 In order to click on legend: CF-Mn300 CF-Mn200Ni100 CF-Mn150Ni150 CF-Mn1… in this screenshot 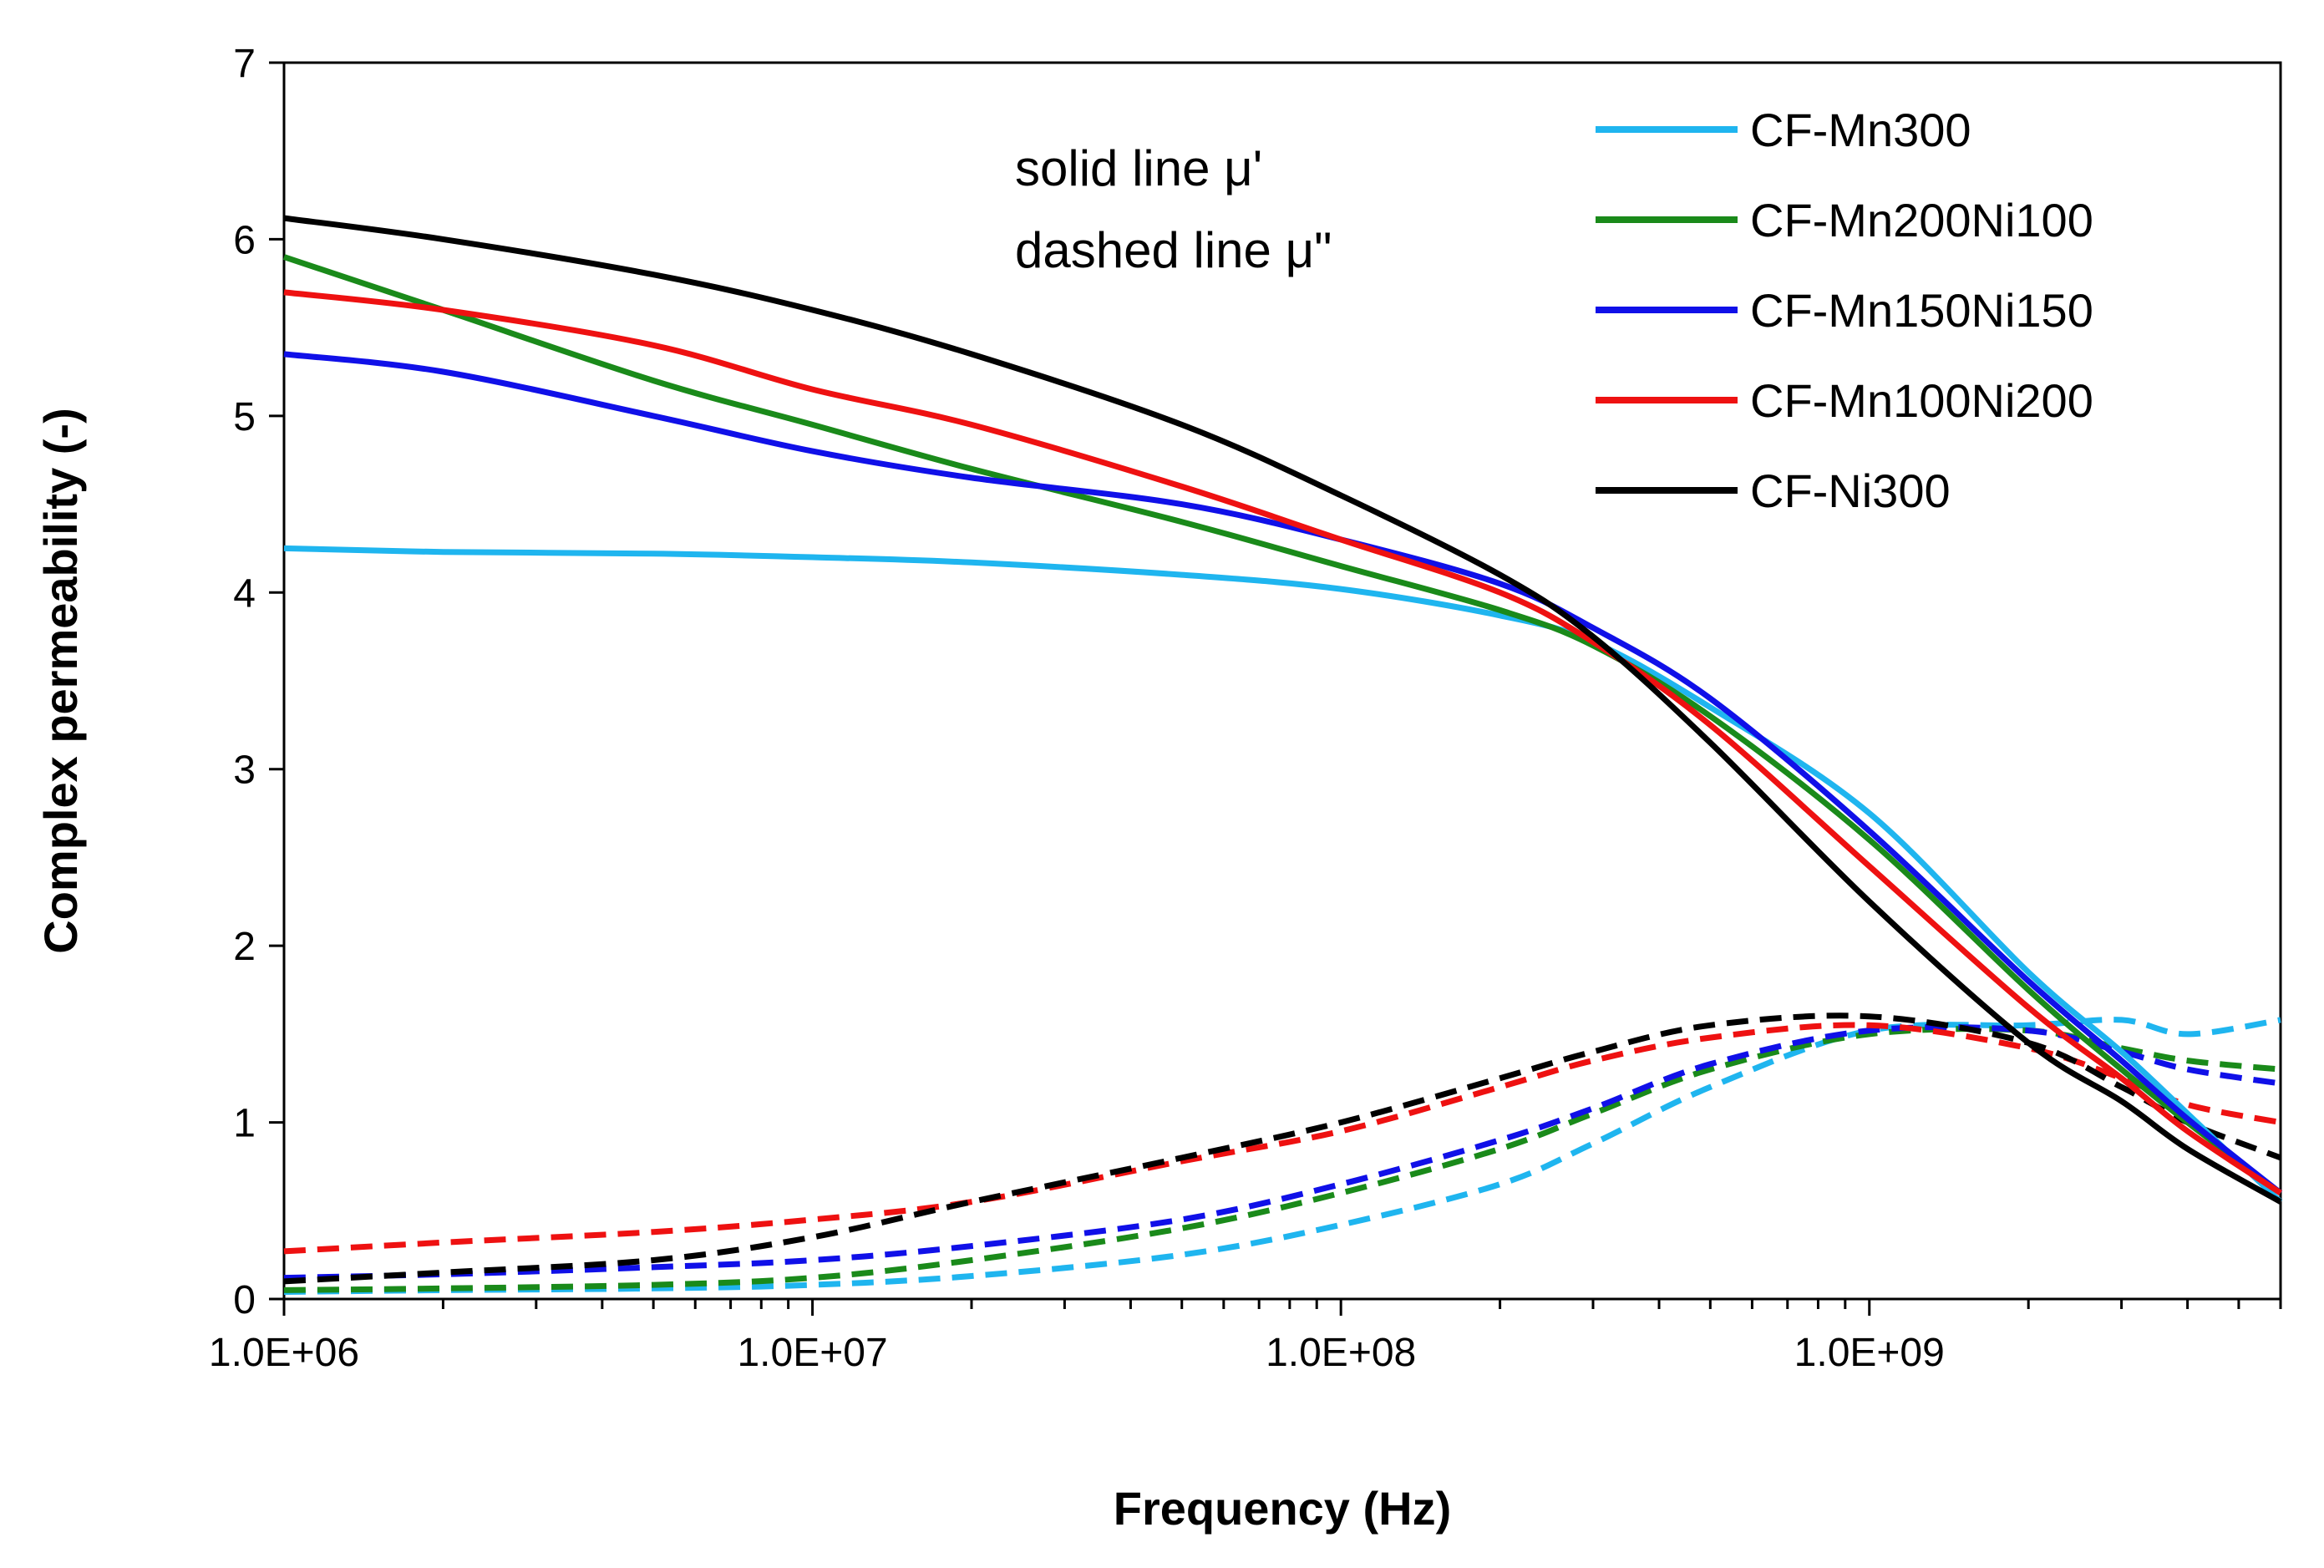, I will do `click(1844, 310)`.